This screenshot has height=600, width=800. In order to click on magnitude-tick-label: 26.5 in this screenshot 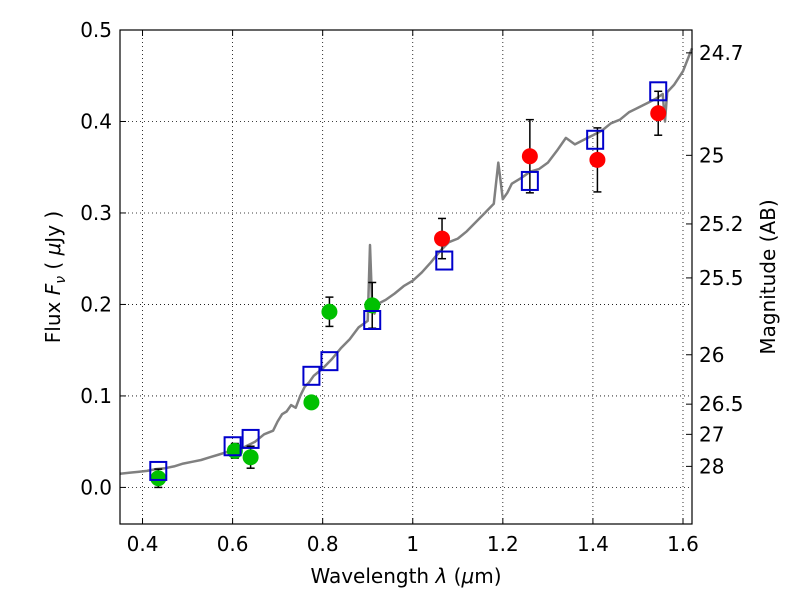, I will do `click(721, 404)`.